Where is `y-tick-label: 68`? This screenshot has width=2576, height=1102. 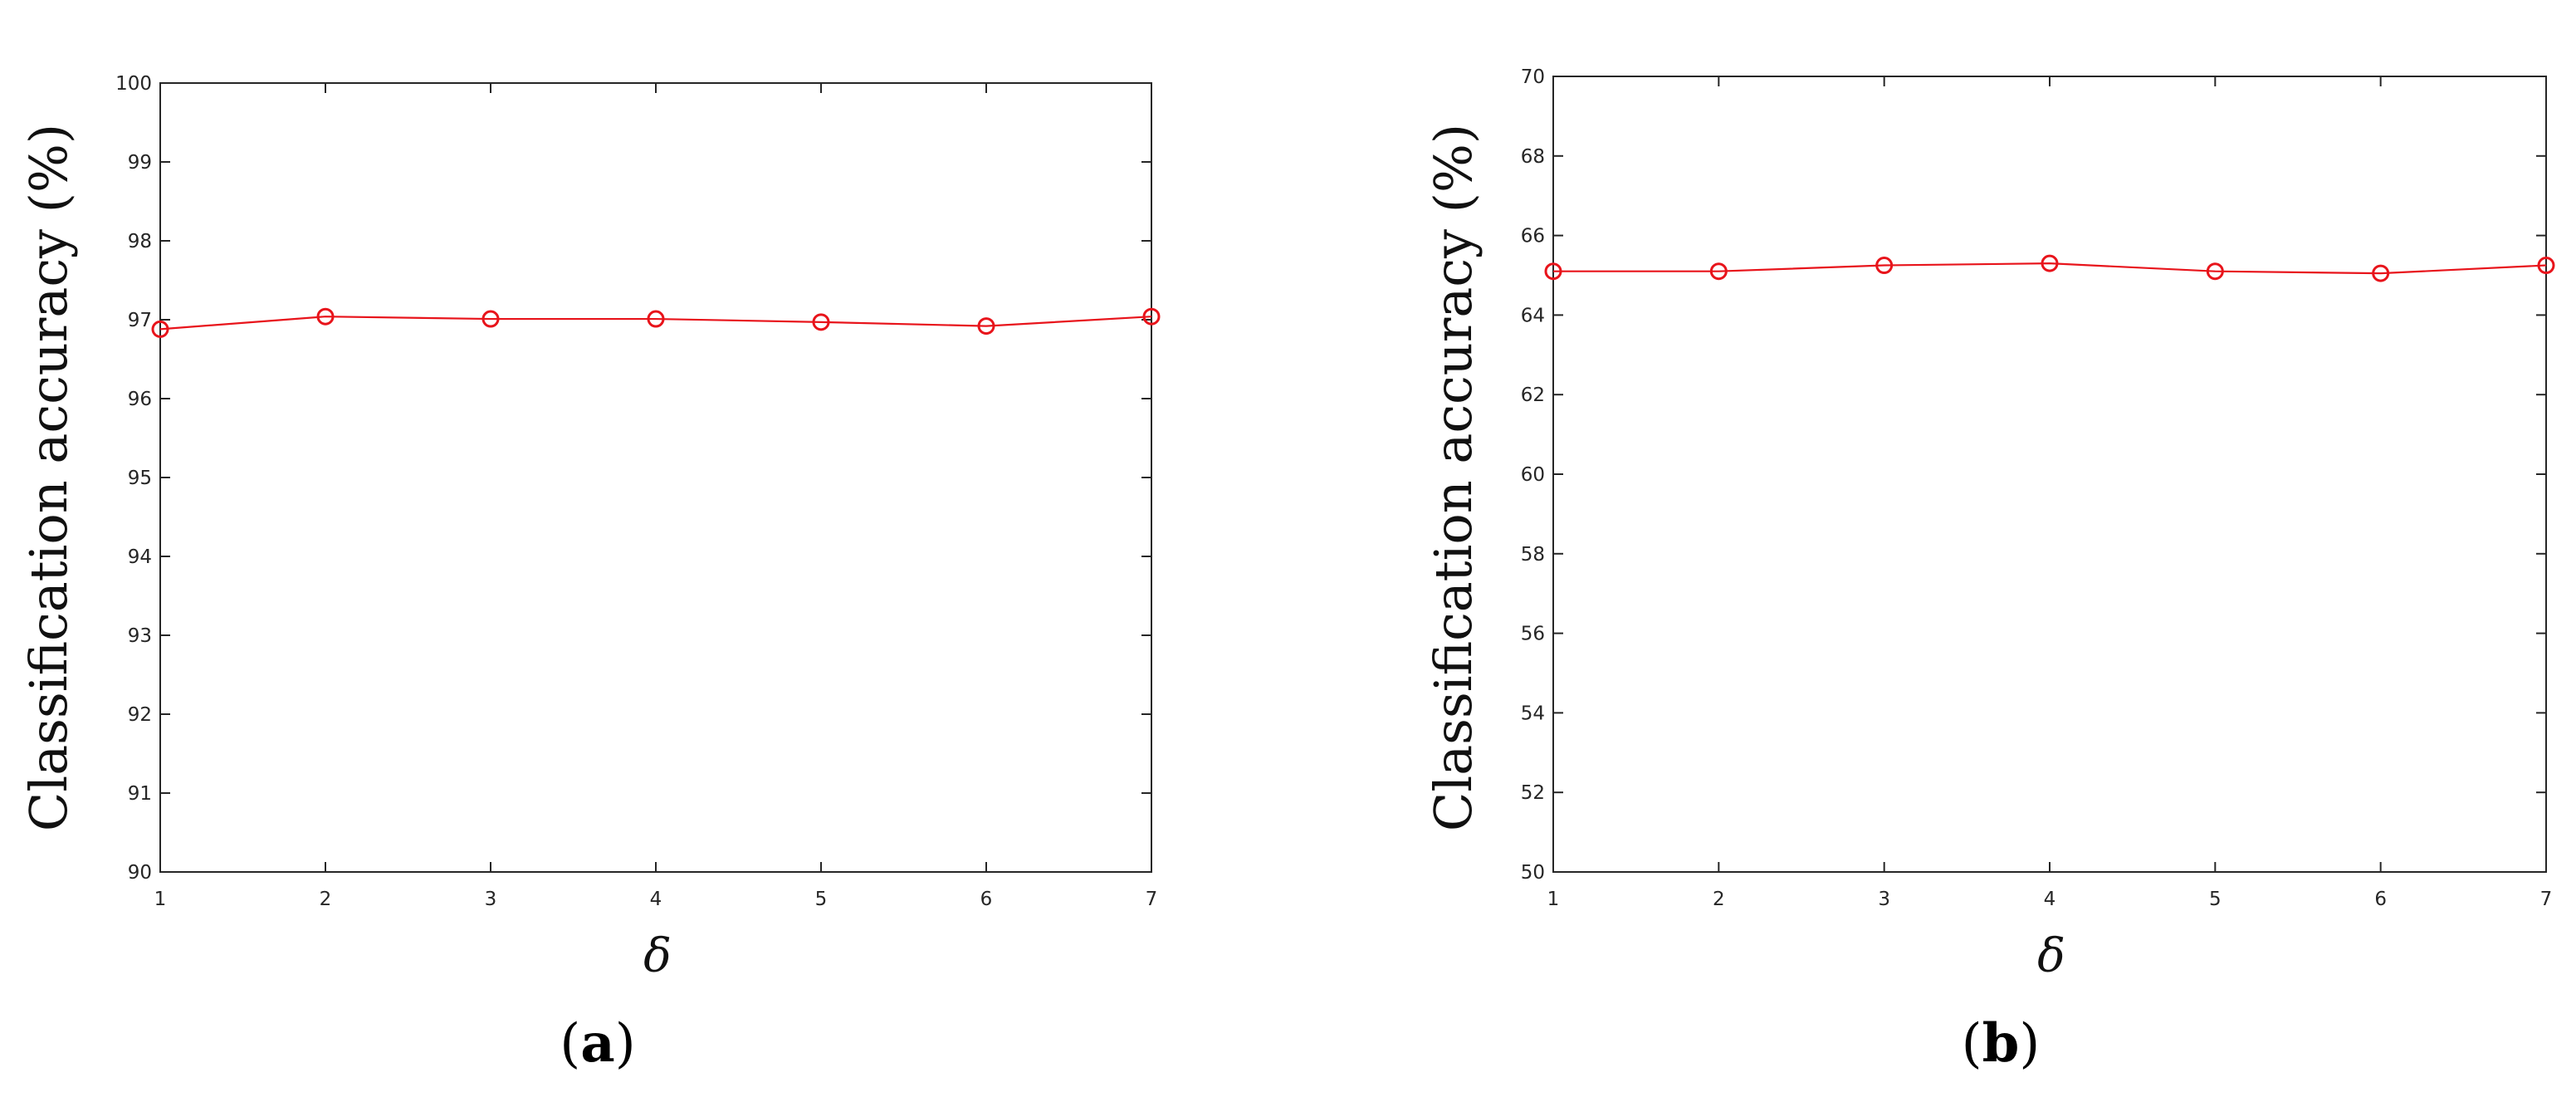 y-tick-label: 68 is located at coordinates (1533, 157).